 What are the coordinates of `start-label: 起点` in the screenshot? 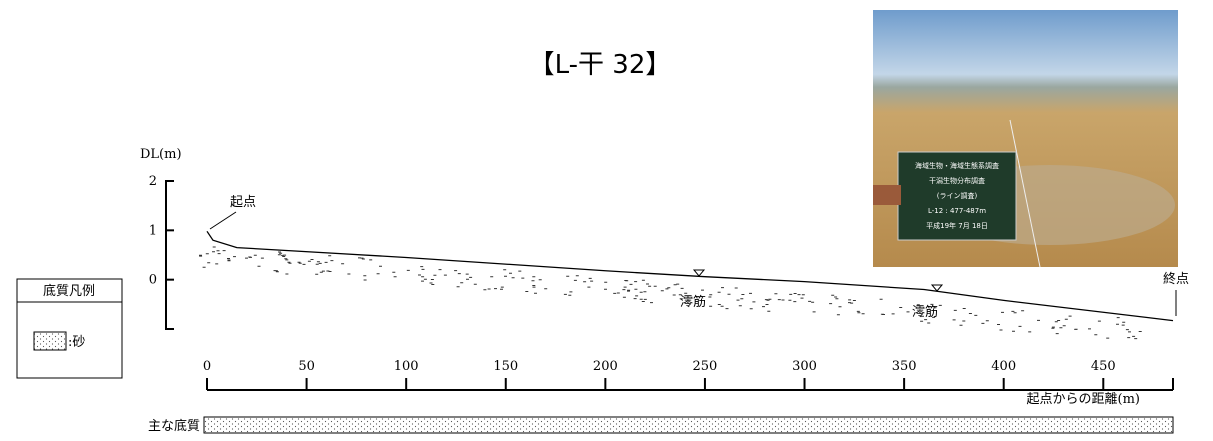 It's located at (243, 202).